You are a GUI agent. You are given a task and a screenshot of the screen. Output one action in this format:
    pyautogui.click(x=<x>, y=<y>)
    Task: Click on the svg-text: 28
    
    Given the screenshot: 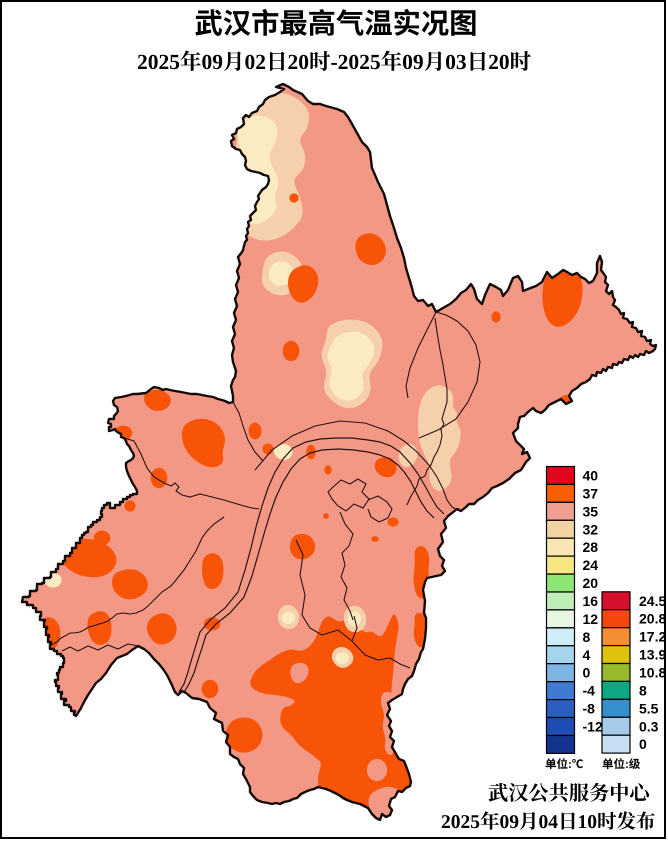 What is the action you would take?
    pyautogui.click(x=591, y=547)
    